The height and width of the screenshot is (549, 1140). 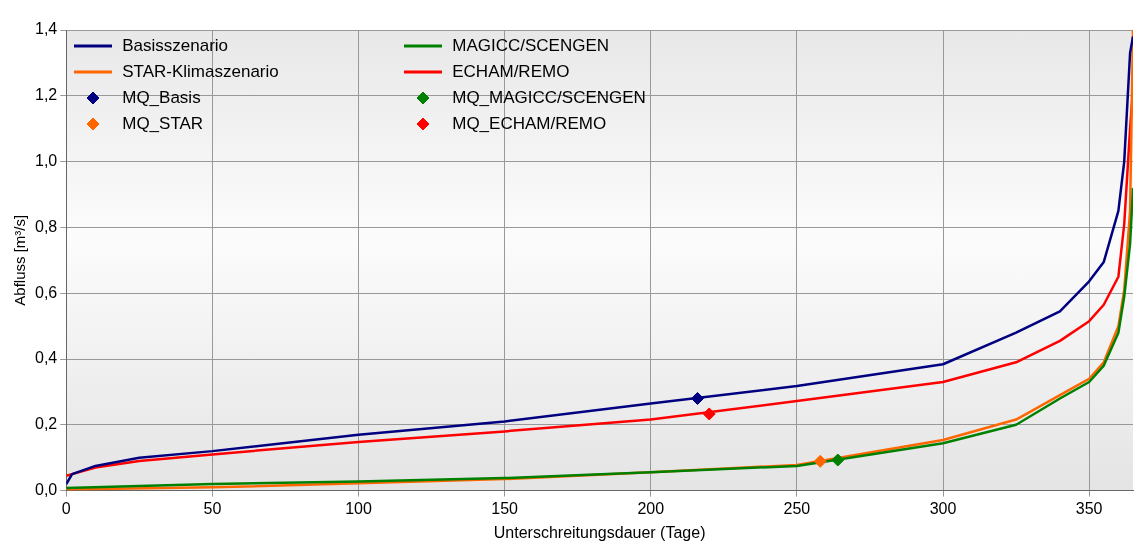 What do you see at coordinates (1089, 508) in the screenshot?
I see `x-tick-label: 350` at bounding box center [1089, 508].